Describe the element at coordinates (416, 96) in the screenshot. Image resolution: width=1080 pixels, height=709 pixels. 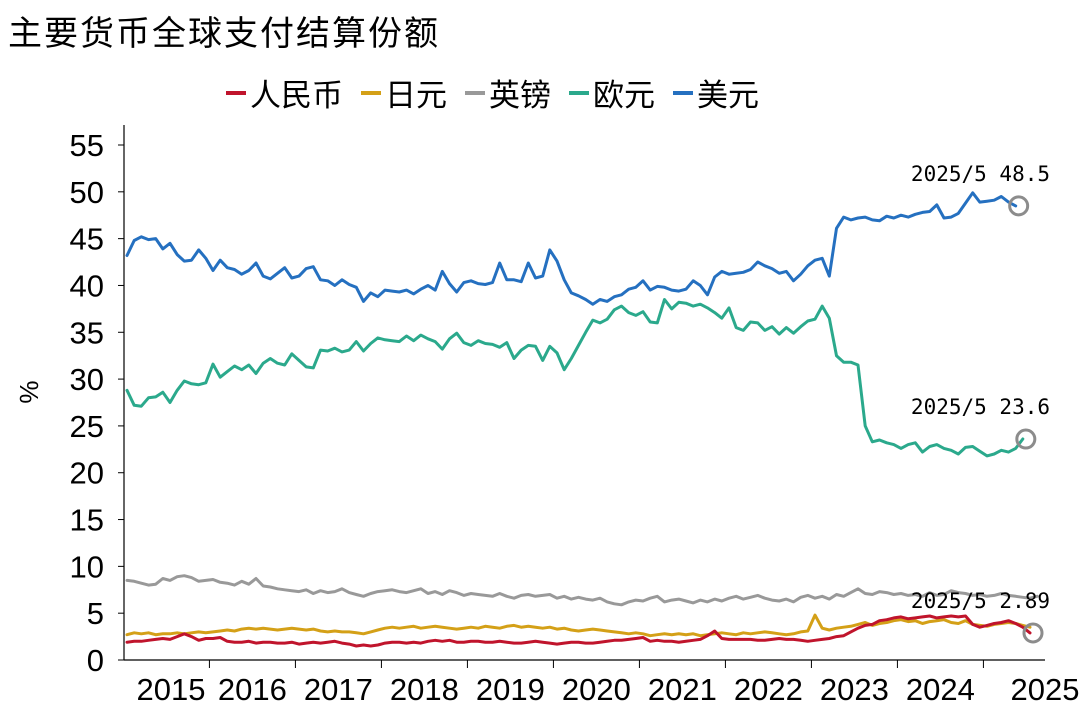
I see `legend-label-jpy: 日元` at that location.